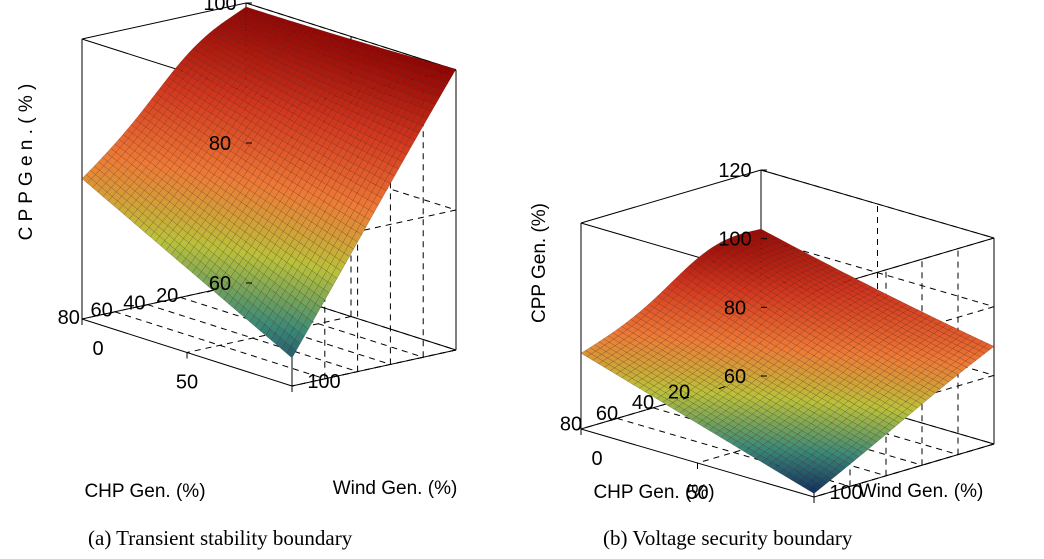  Describe the element at coordinates (539, 263) in the screenshot. I see `z-axis-label: CPP Gen. (%)` at that location.